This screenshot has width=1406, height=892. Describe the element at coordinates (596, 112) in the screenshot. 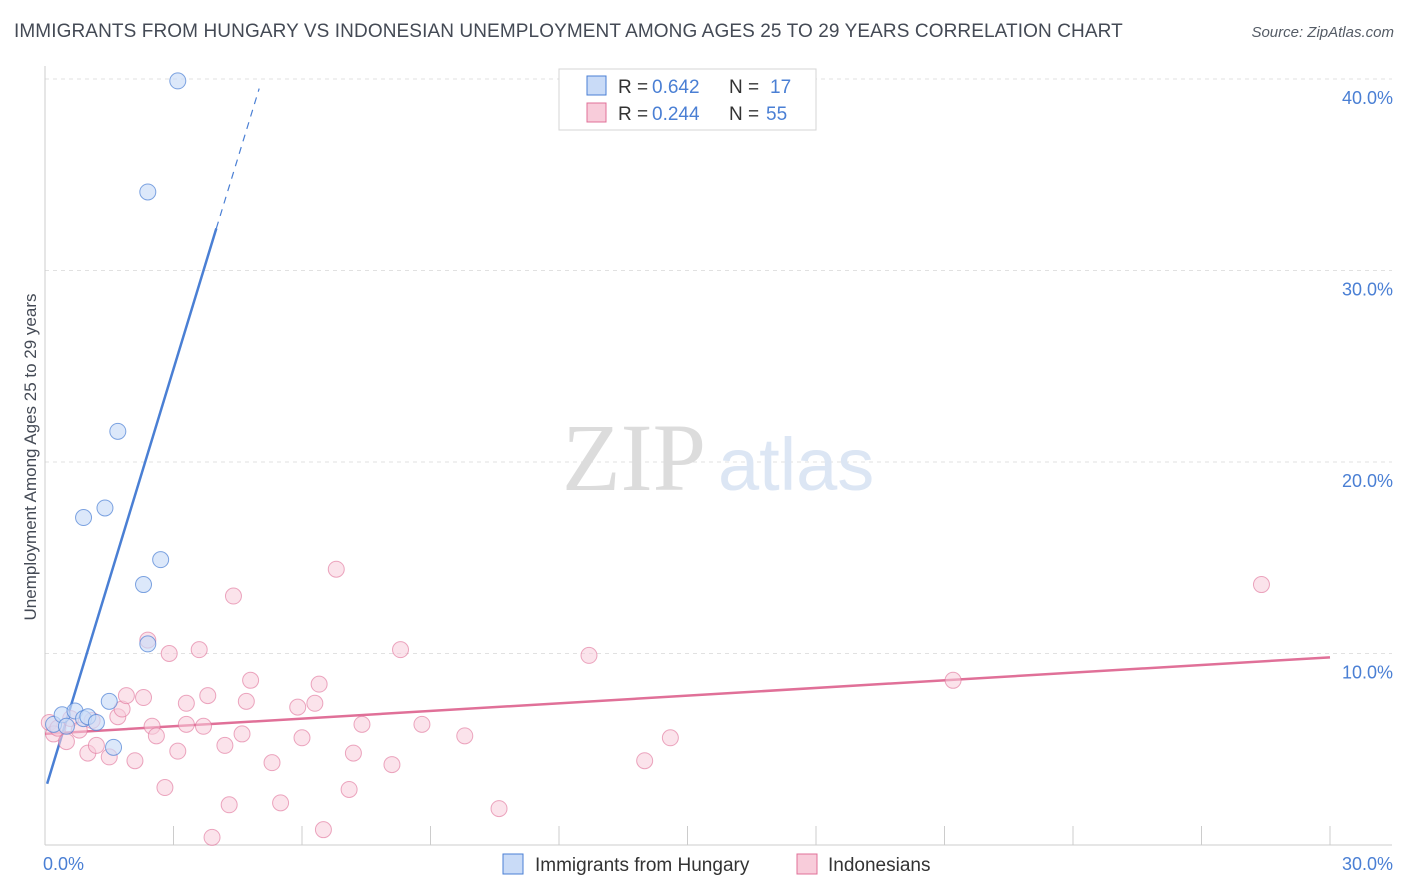

I see `legend-swatch-indonesians` at that location.